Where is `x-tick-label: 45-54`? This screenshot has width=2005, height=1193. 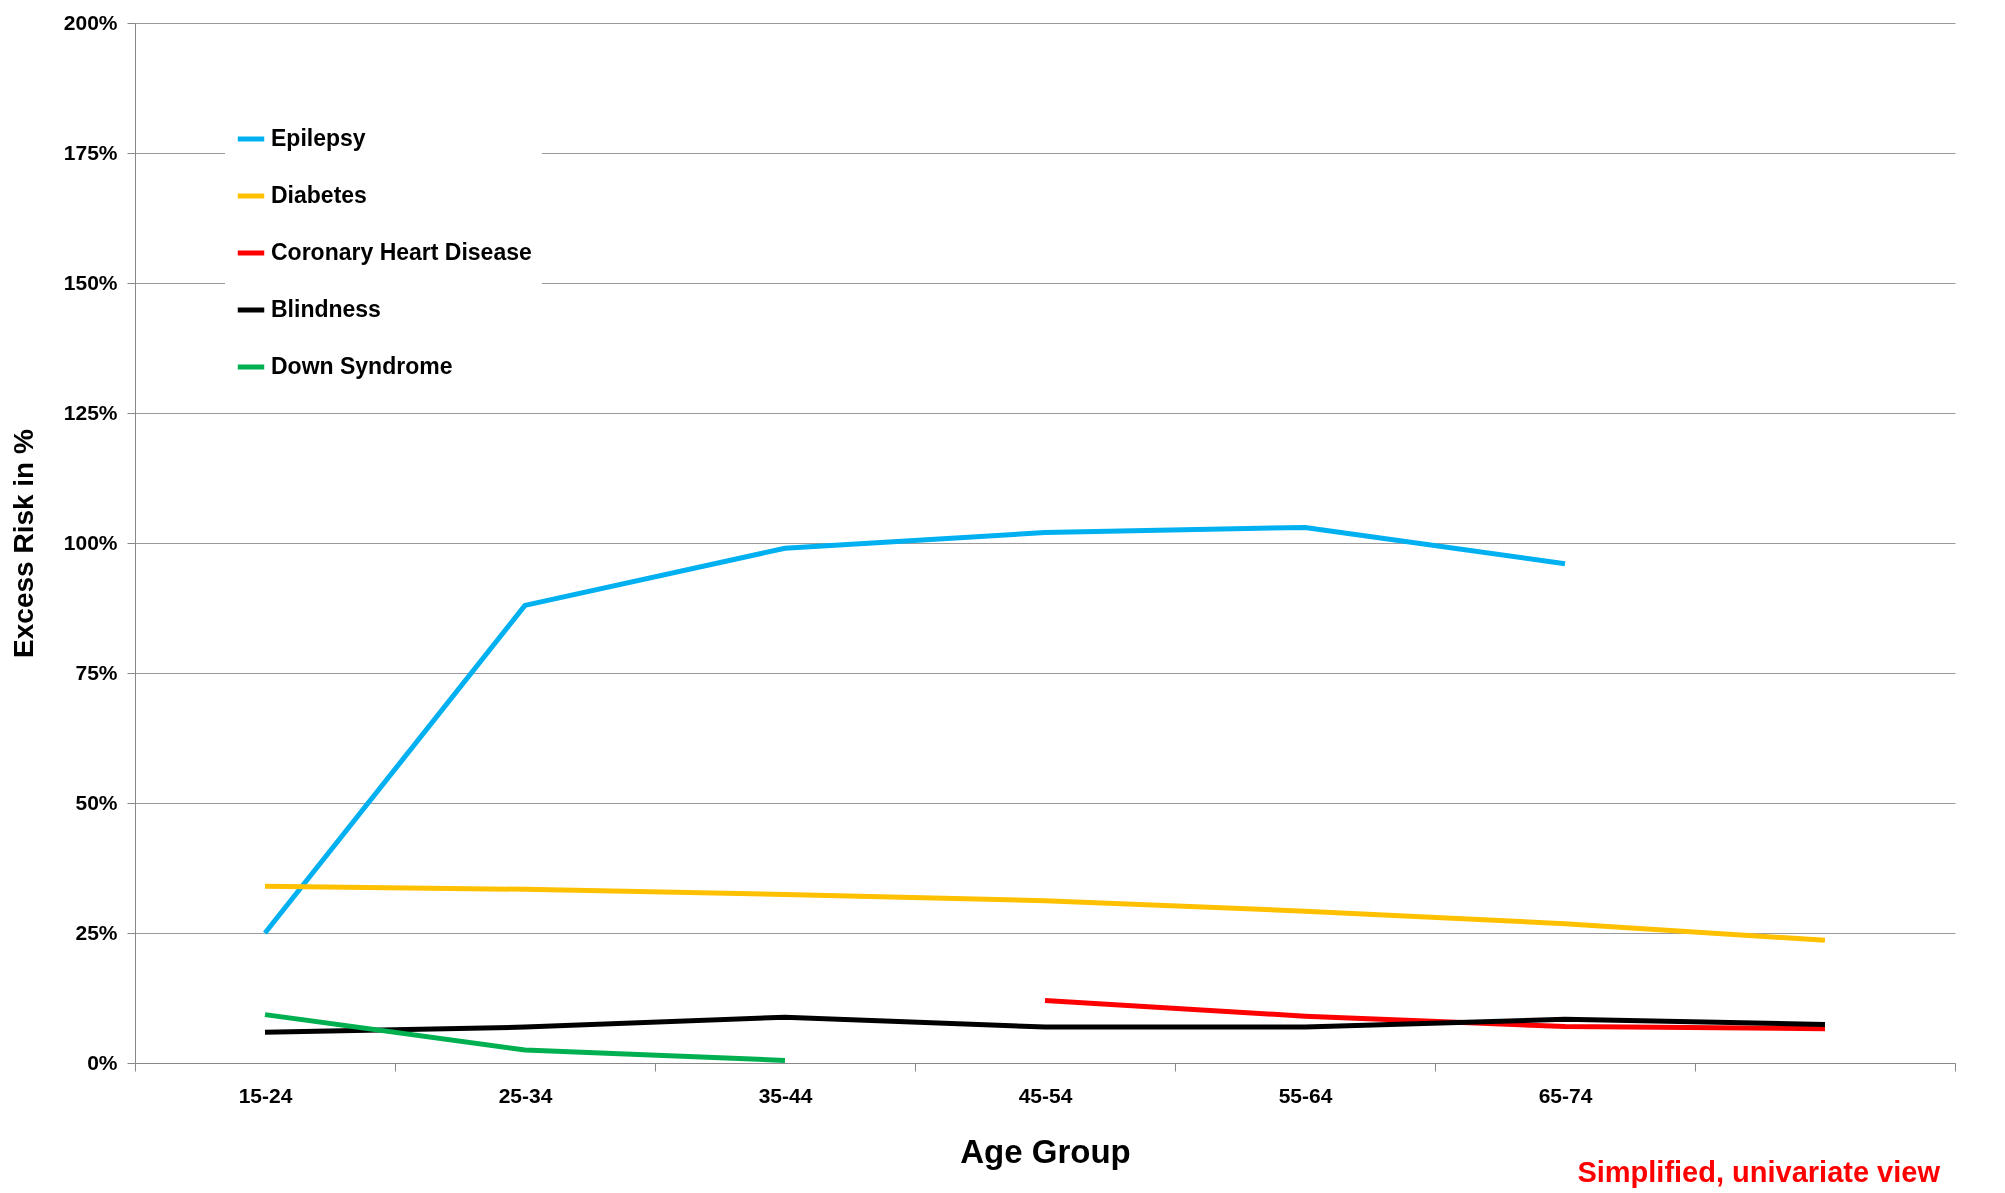
x-tick-label: 45-54 is located at coordinates (1045, 1095).